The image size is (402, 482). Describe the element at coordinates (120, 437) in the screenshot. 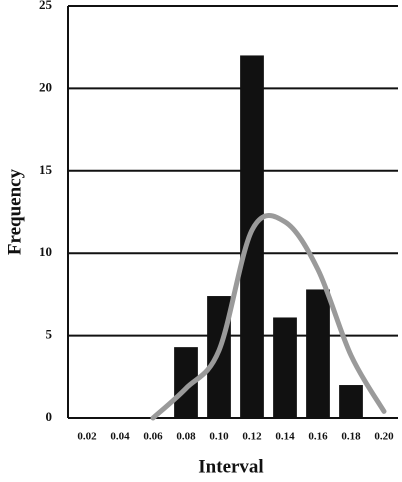

I see `x-tick-label: 0.04` at that location.